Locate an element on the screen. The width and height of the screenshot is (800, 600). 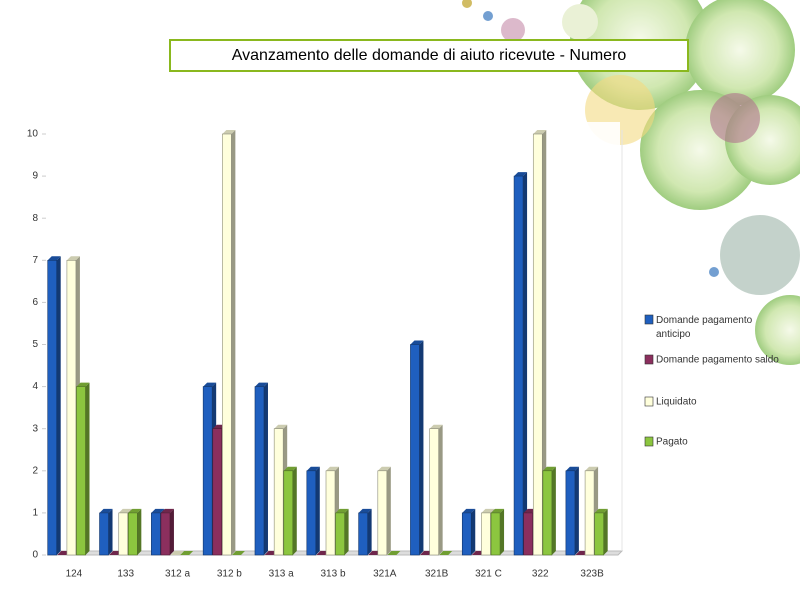
legend-label: Domande pagamento anticipo is located at coordinates (704, 327).